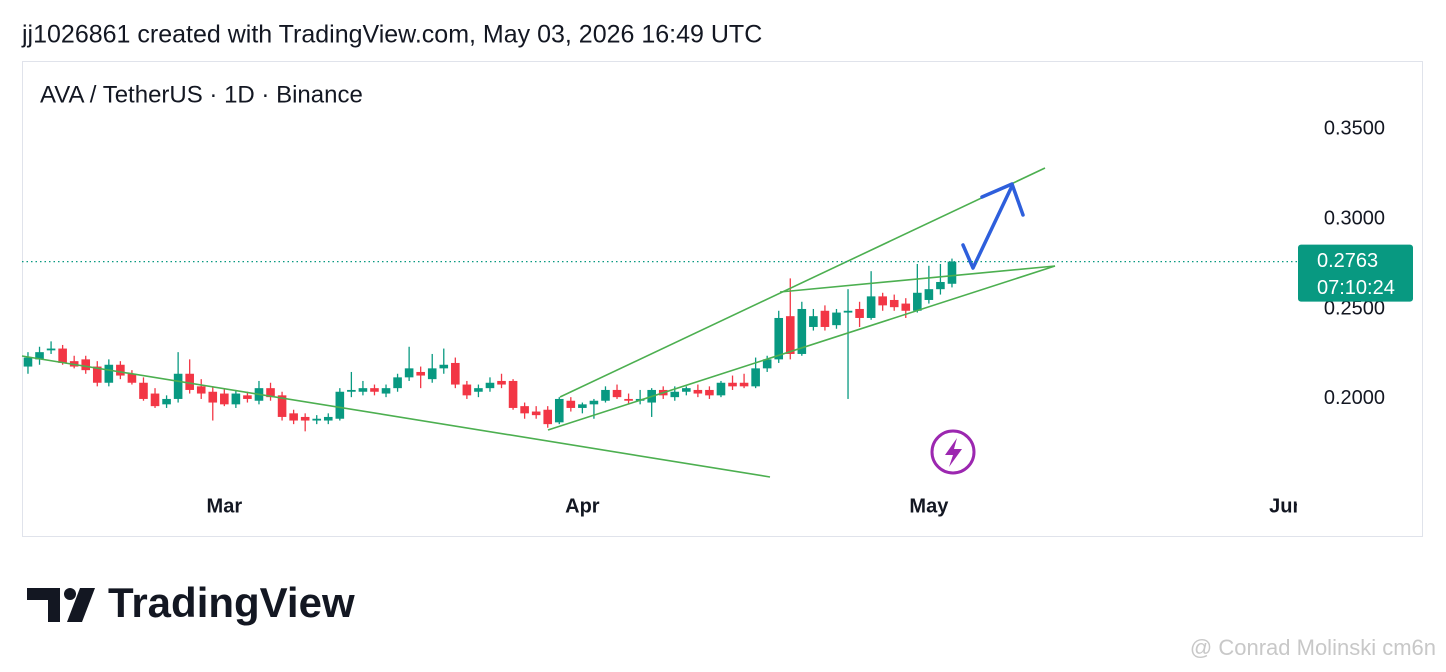  I want to click on logo: TradingView, so click(191, 602).